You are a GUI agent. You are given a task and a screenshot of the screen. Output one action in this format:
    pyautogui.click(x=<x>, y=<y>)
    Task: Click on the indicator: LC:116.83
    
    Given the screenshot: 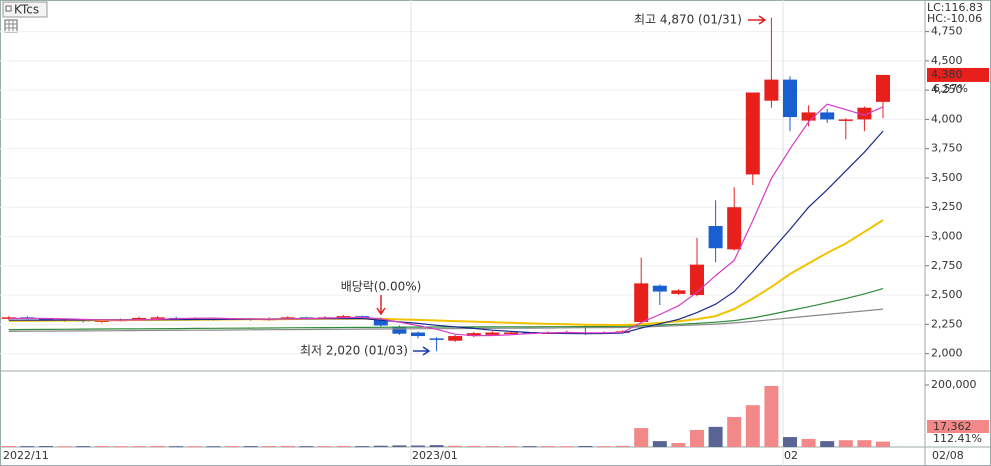 What is the action you would take?
    pyautogui.click(x=955, y=7)
    